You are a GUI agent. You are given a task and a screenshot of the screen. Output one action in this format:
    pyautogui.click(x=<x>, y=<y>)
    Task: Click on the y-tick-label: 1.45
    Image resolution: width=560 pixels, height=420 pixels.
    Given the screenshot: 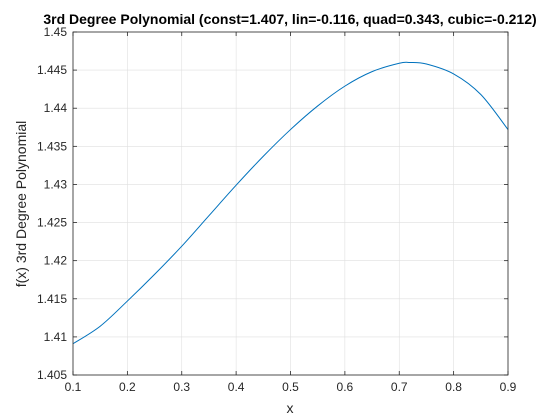 What is the action you would take?
    pyautogui.click(x=56, y=32)
    